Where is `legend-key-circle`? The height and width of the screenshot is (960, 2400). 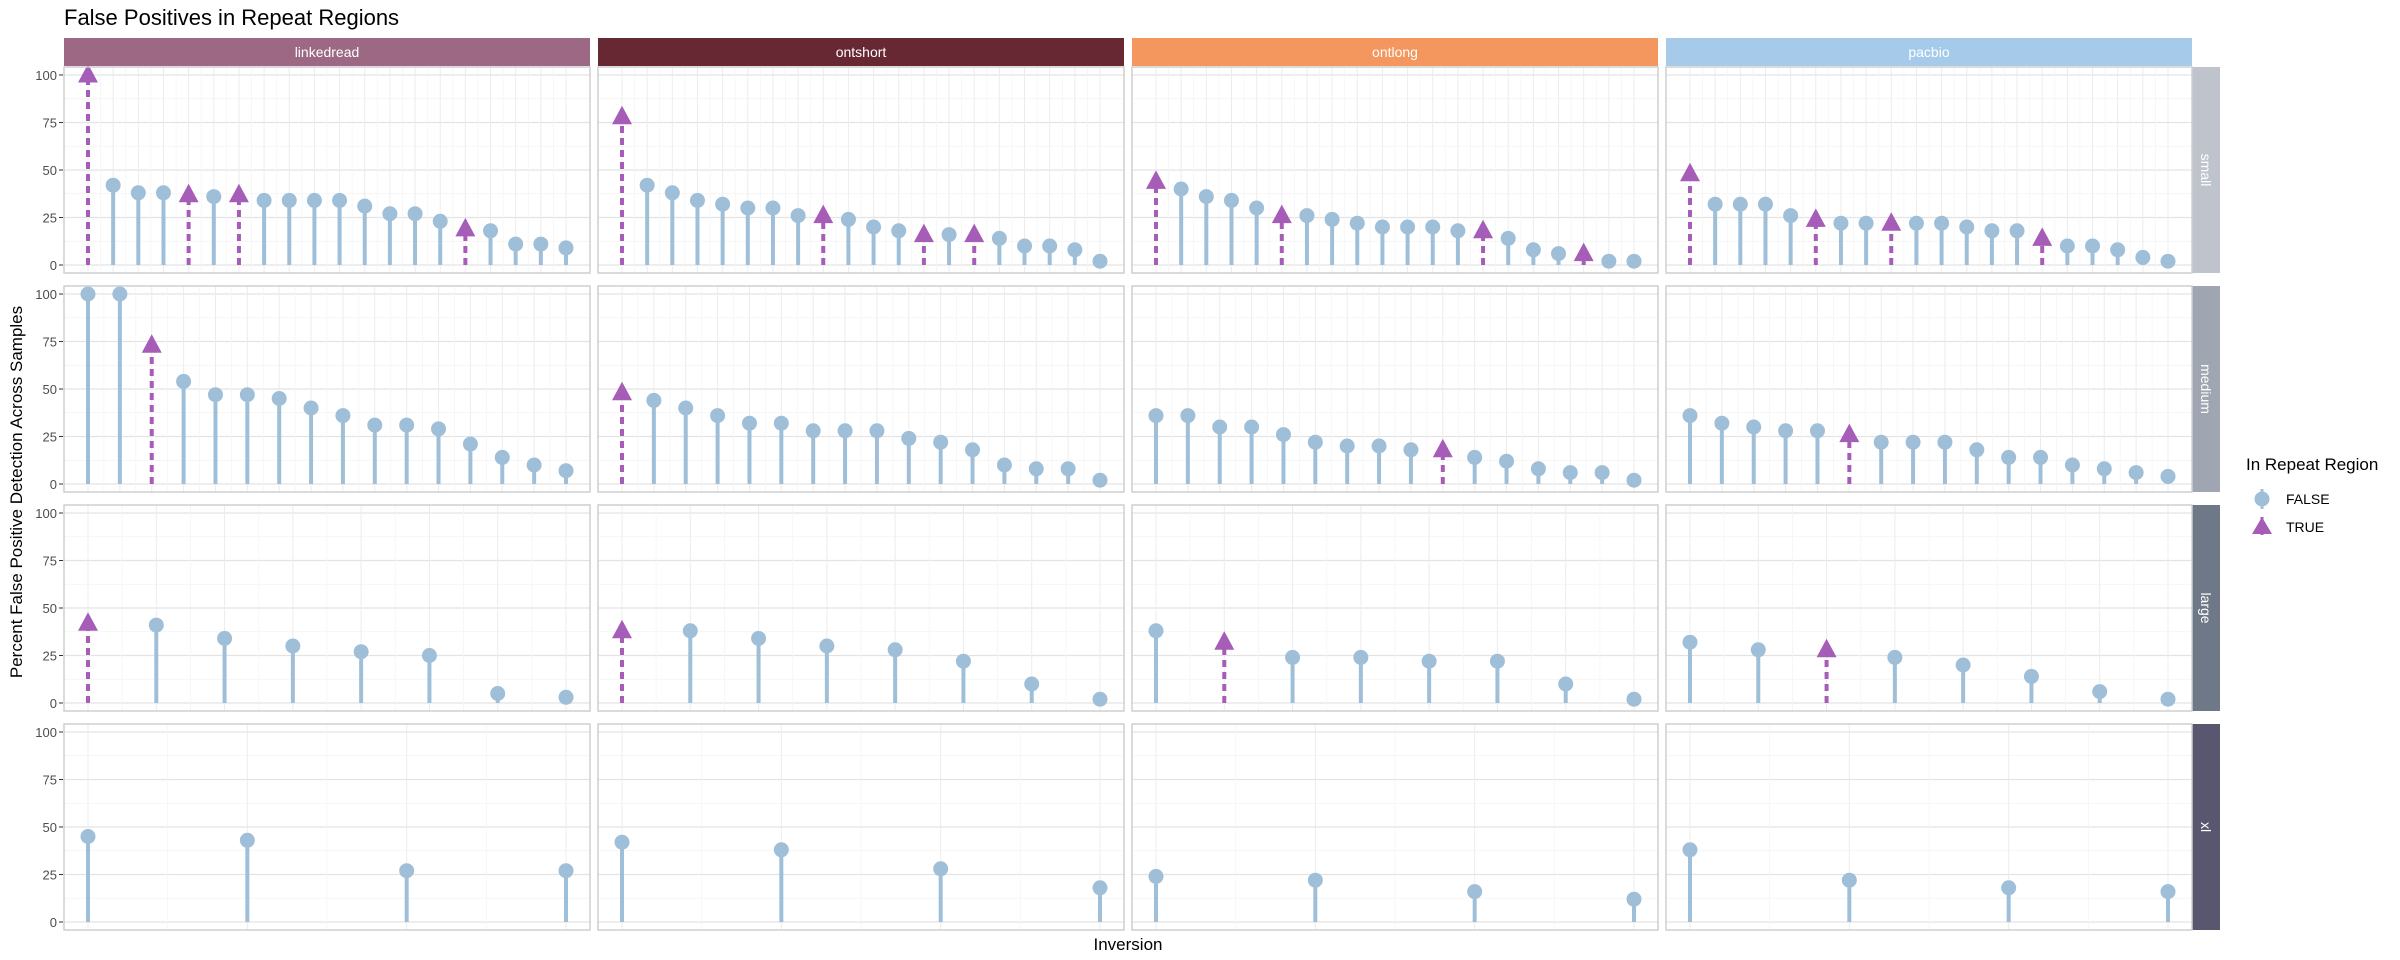
legend-key-circle is located at coordinates (2262, 499).